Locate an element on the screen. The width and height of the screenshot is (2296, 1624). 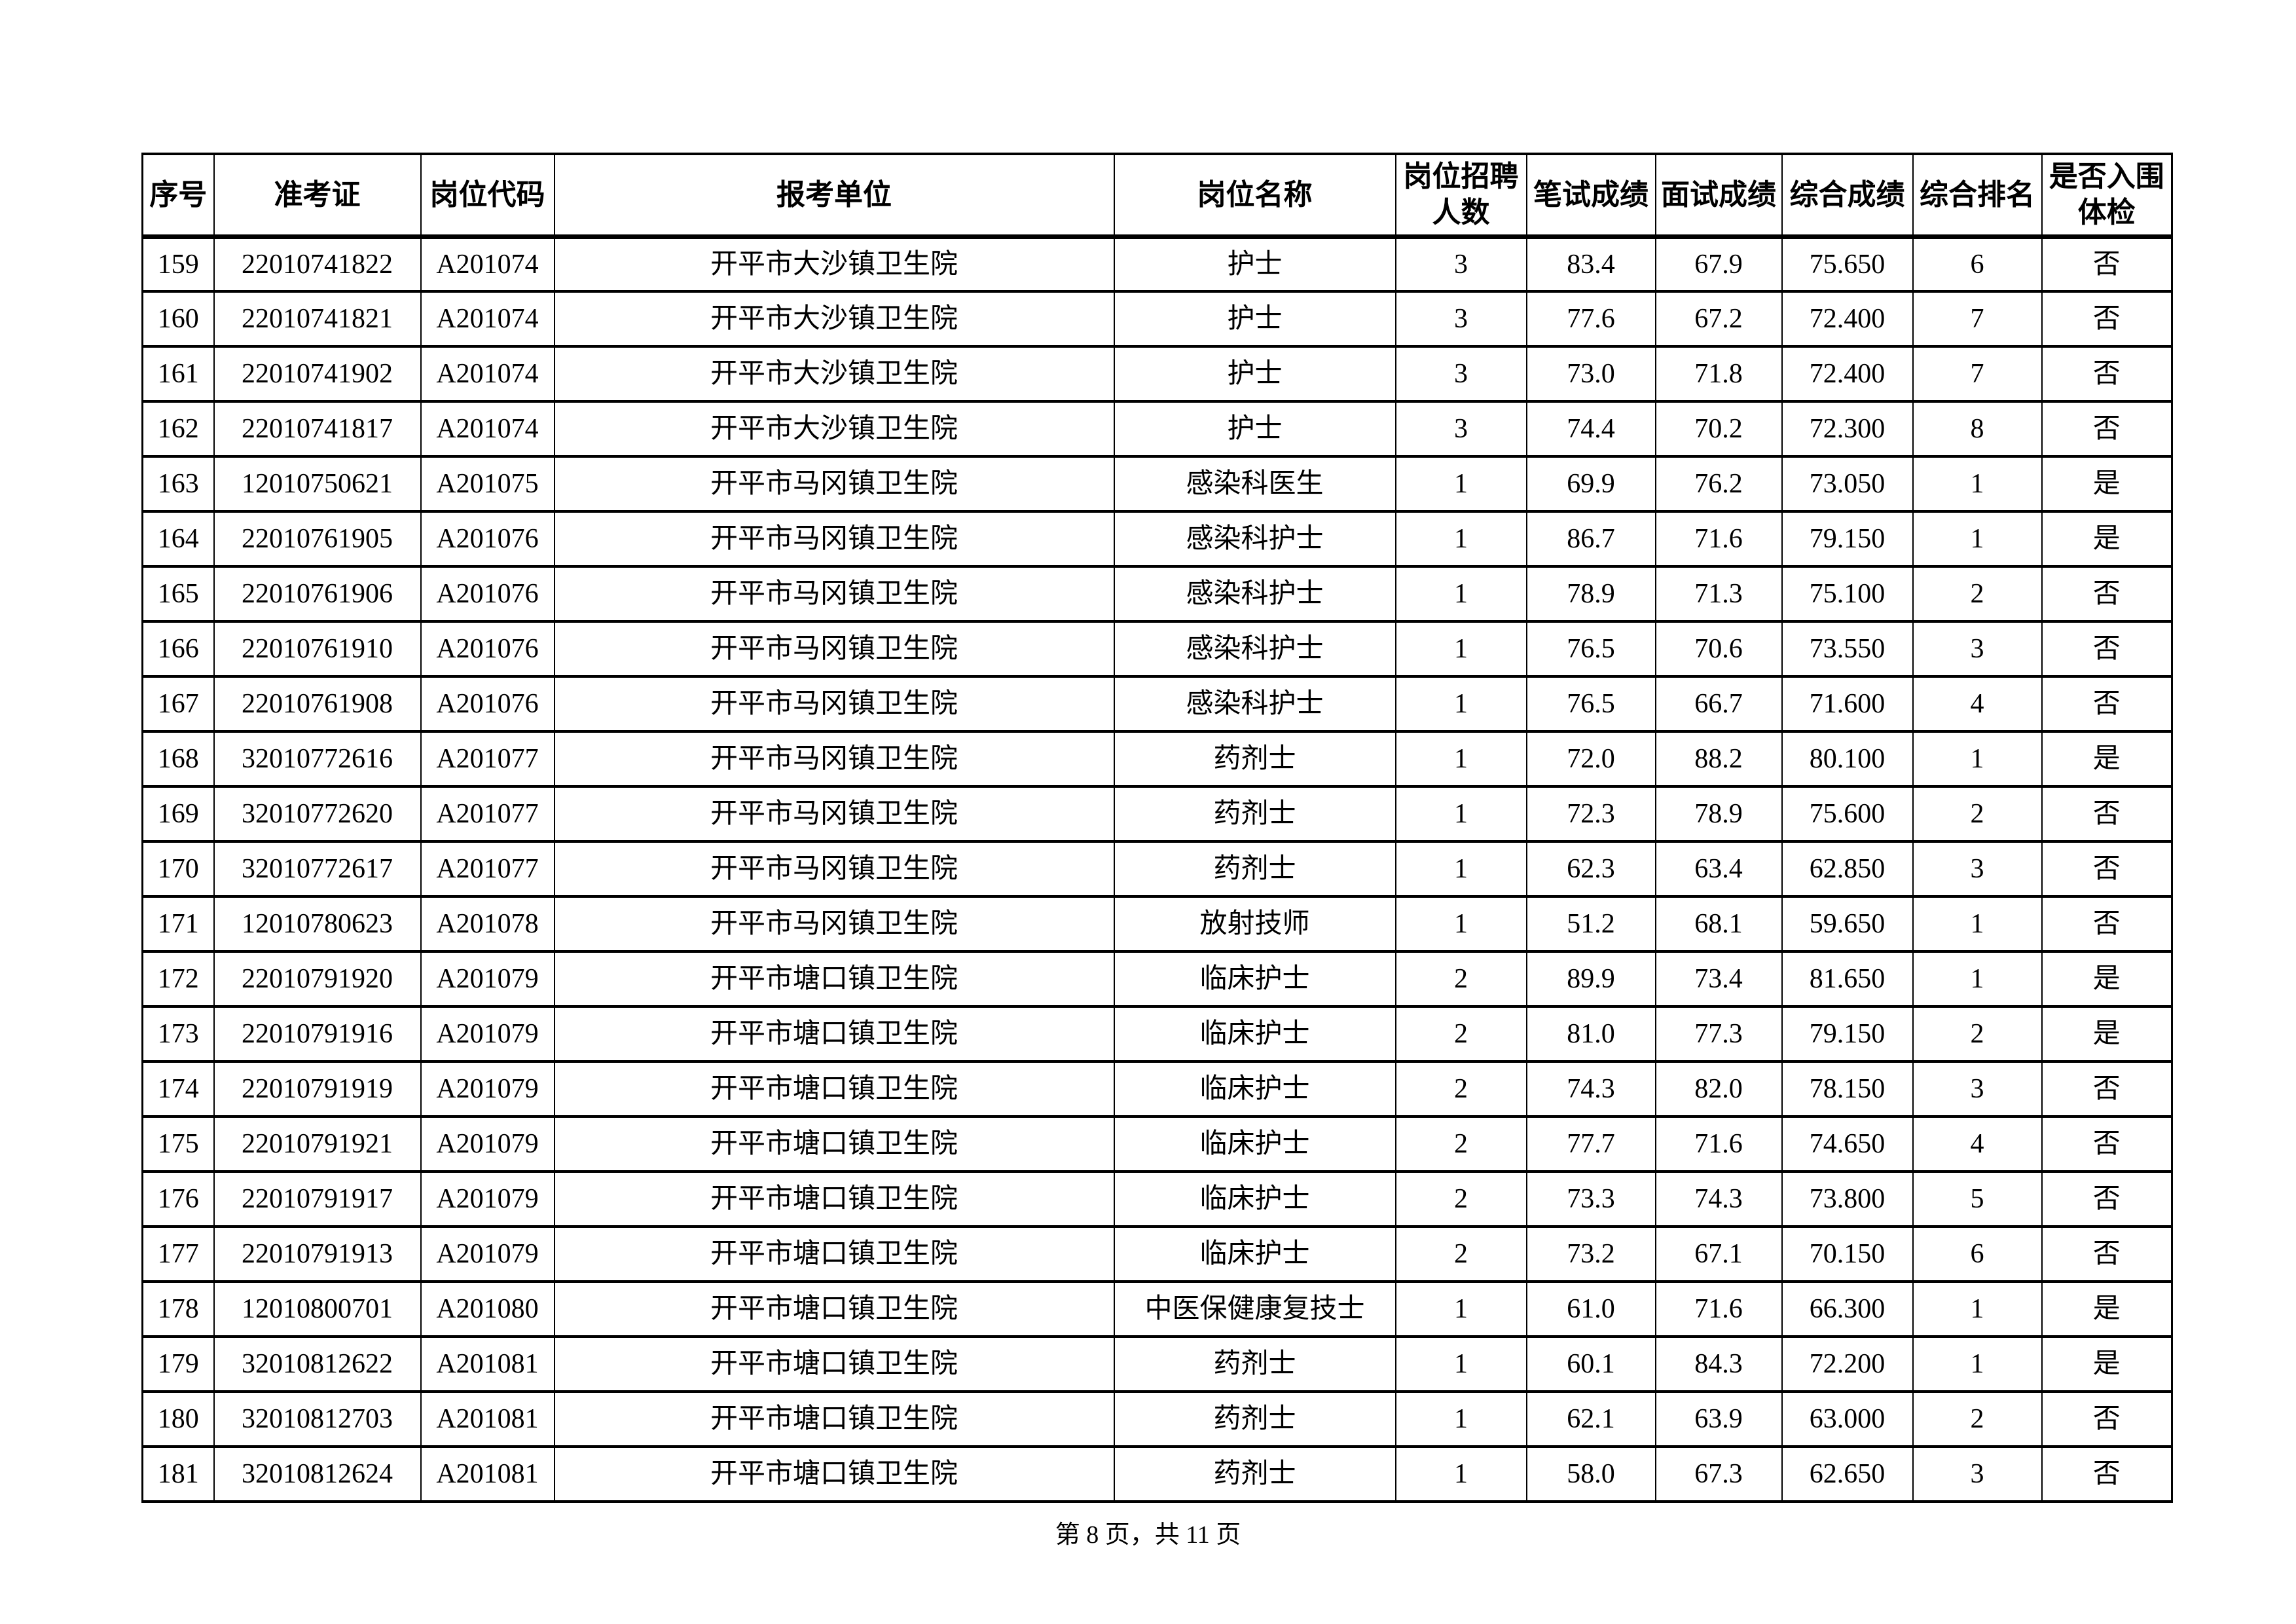
header-interview-score: 面试成绩 is located at coordinates (1718, 196).